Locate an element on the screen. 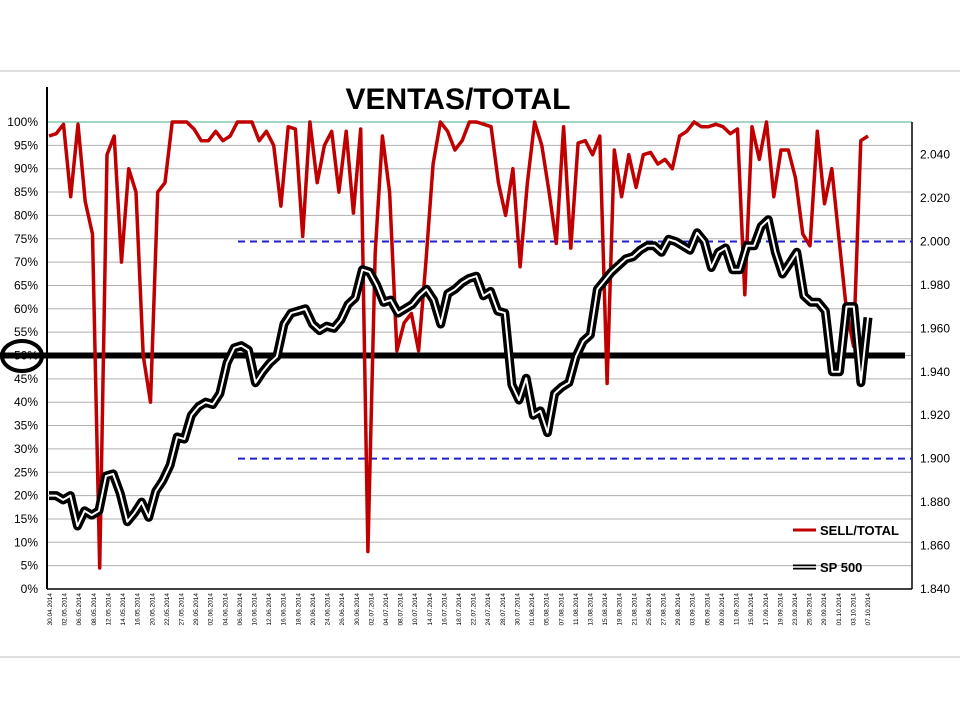 This screenshot has height=720, width=960. x-tick-label: 09.09.2014 is located at coordinates (722, 609).